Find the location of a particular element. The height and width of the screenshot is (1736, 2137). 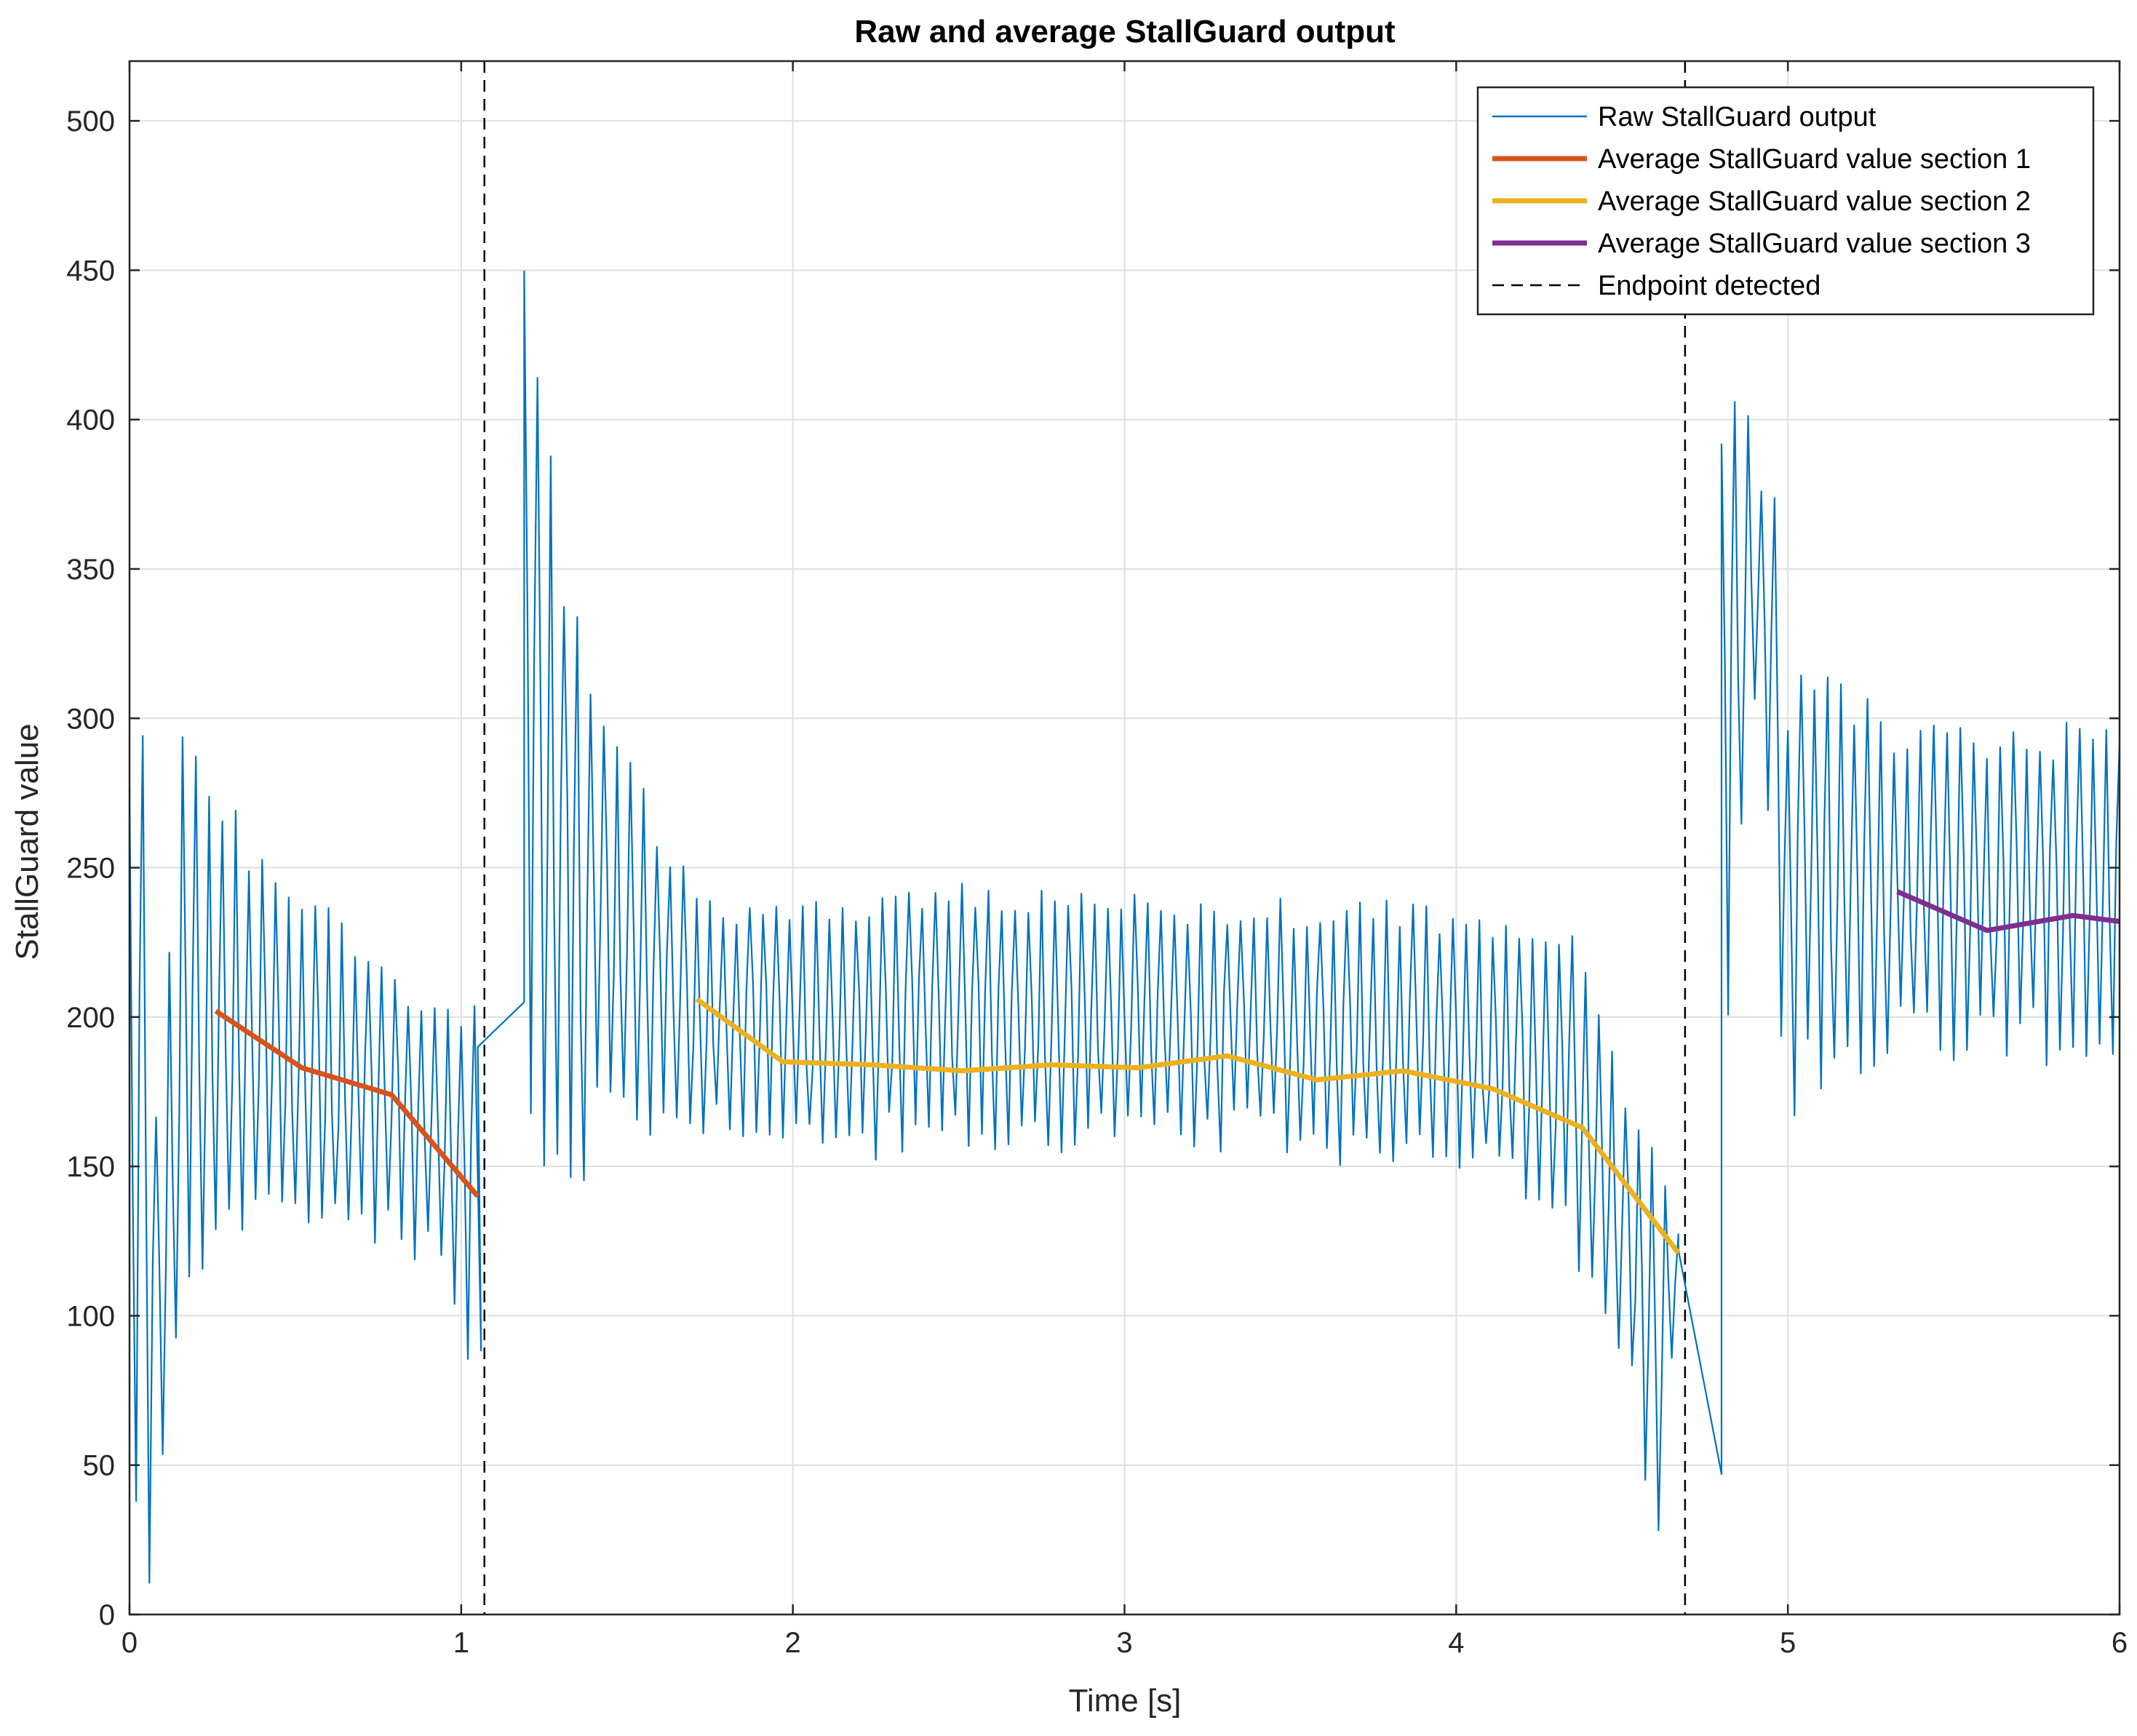

average-section-1-line is located at coordinates (347, 1103).